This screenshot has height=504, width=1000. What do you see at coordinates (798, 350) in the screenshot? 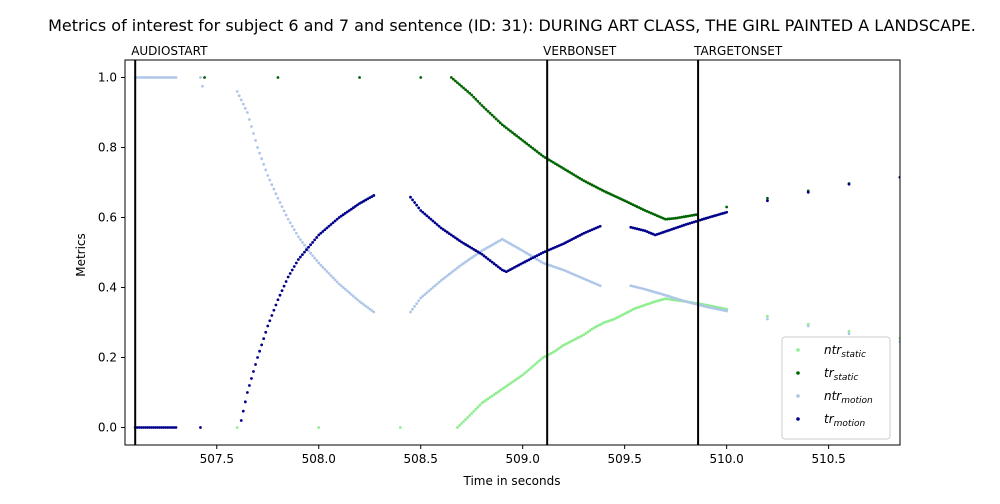
I see `legend-marker` at bounding box center [798, 350].